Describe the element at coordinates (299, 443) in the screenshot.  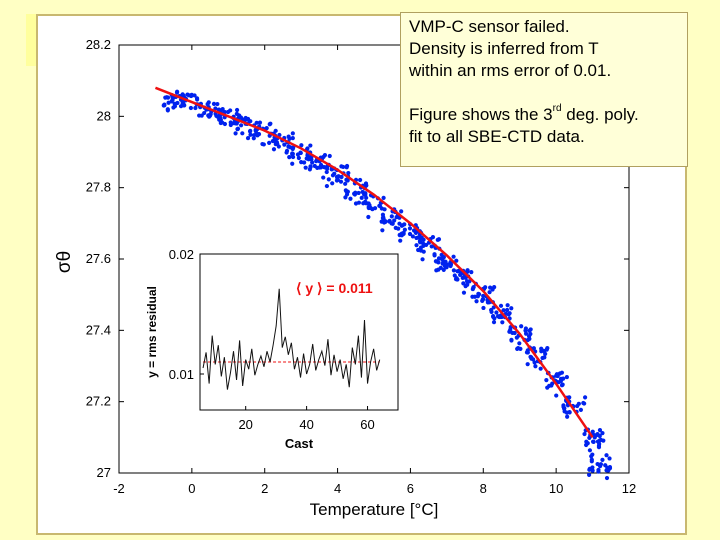
I see `inset-x-axis-label: Cast` at that location.